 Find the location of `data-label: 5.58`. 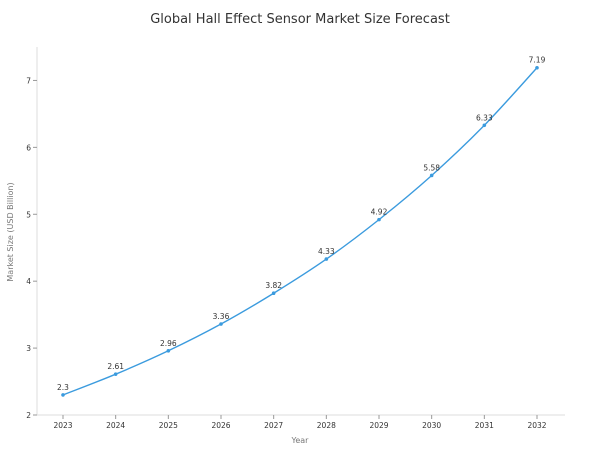

data-label: 5.58 is located at coordinates (431, 167).